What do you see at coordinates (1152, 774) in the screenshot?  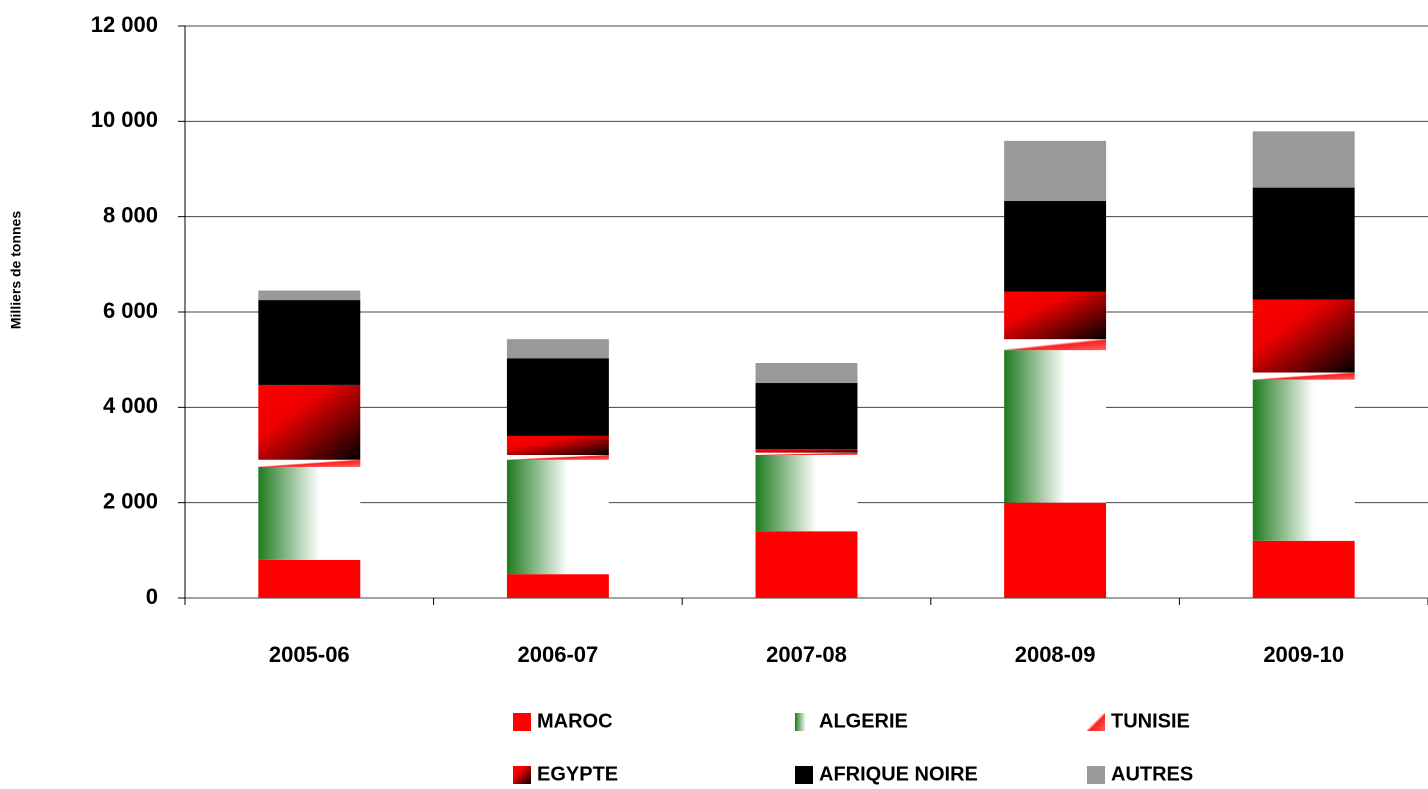 I see `legend-label: AUTRES` at bounding box center [1152, 774].